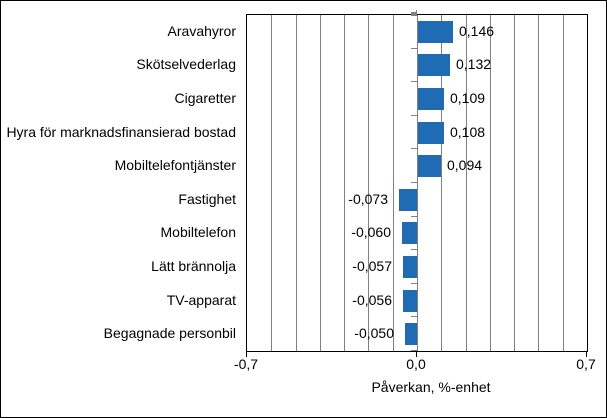 This screenshot has width=607, height=418. I want to click on x-axis-title: Påverkan, %-enhet, so click(431, 387).